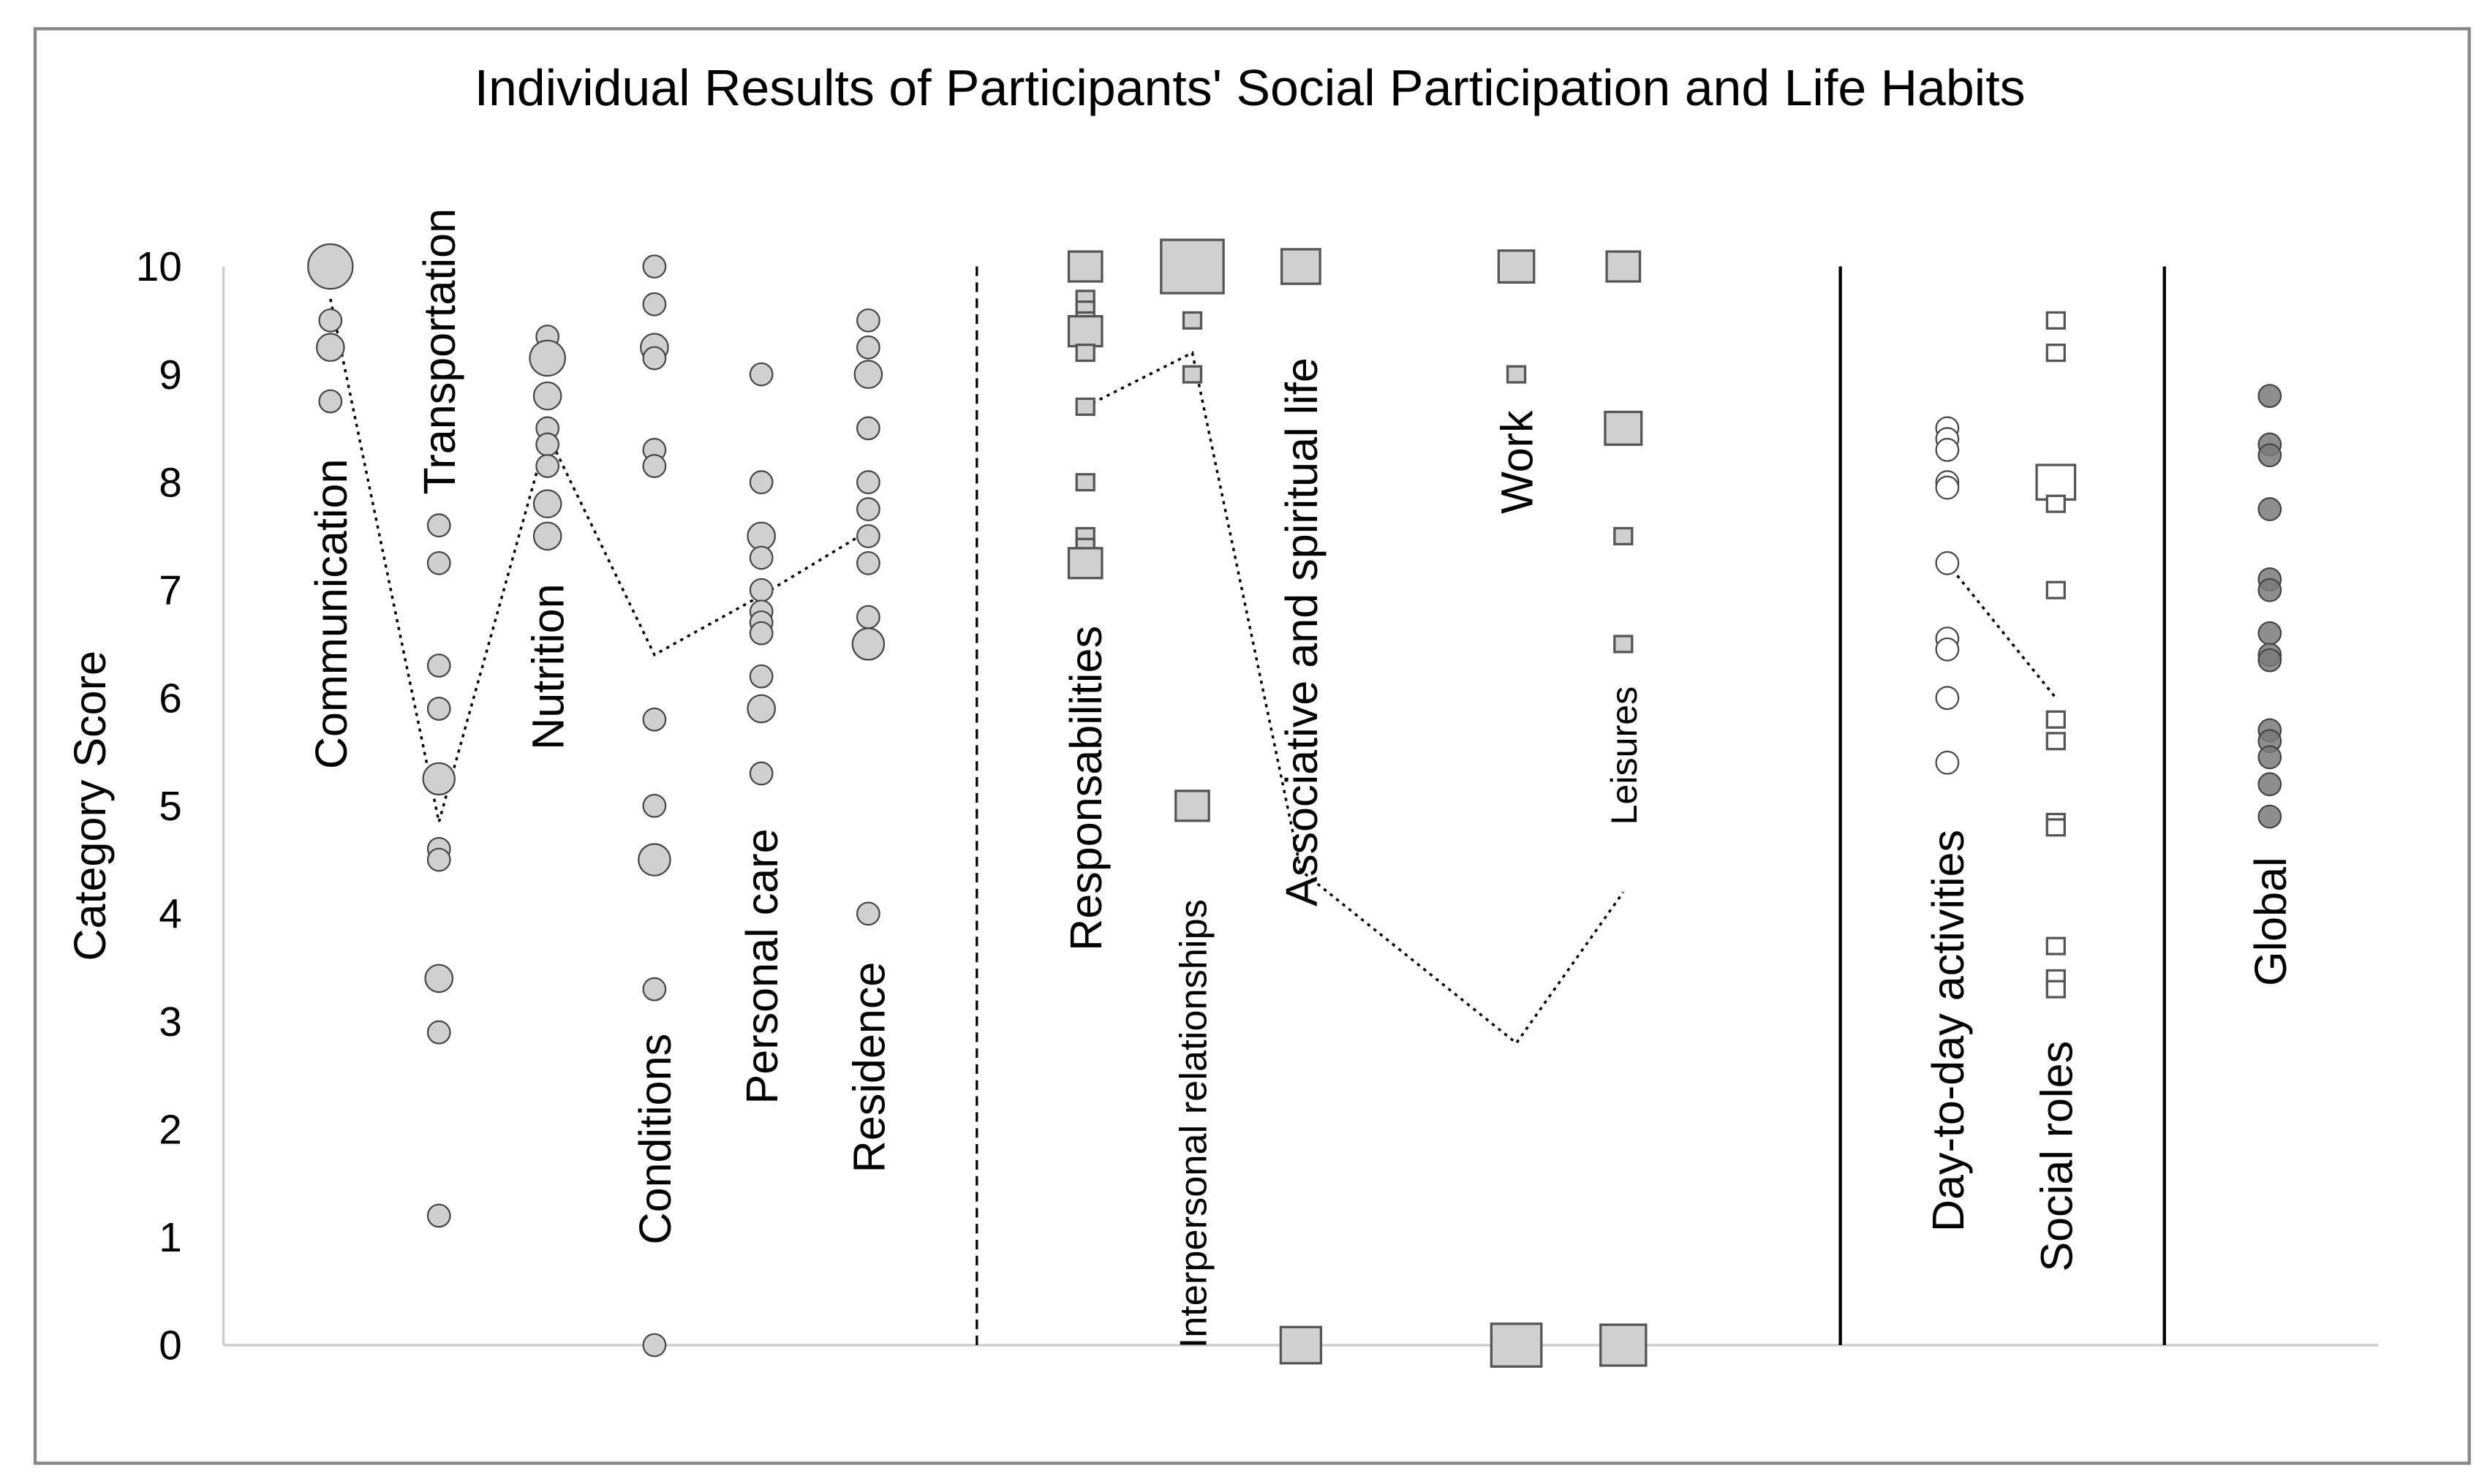 This screenshot has width=2490, height=1484. What do you see at coordinates (2270, 921) in the screenshot?
I see `category-label: Global` at bounding box center [2270, 921].